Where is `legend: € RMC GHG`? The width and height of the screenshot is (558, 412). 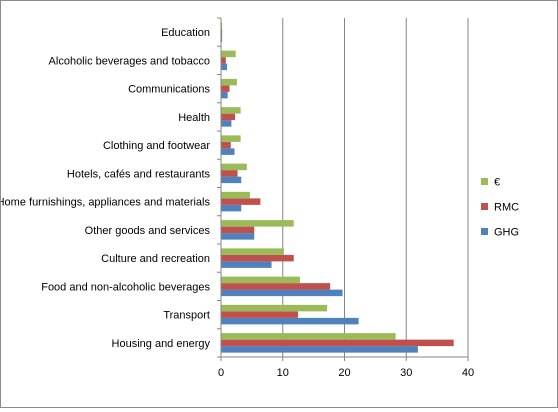 legend: € RMC GHG is located at coordinates (500, 208).